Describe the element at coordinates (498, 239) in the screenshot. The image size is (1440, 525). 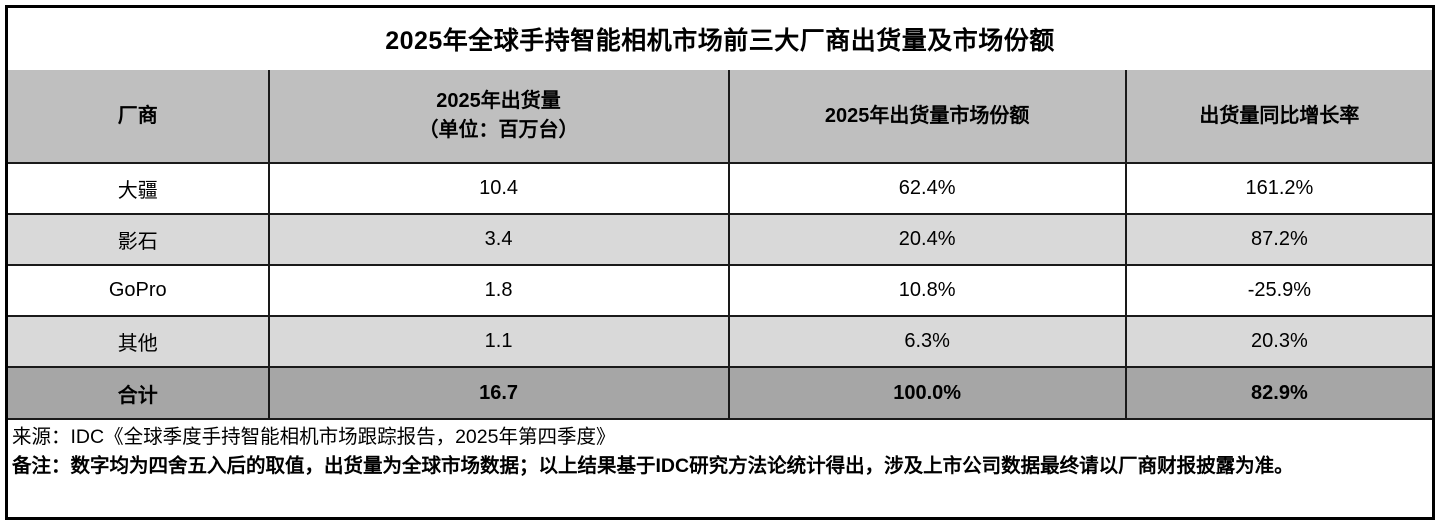
I see `cell-shipments: 3.4` at that location.